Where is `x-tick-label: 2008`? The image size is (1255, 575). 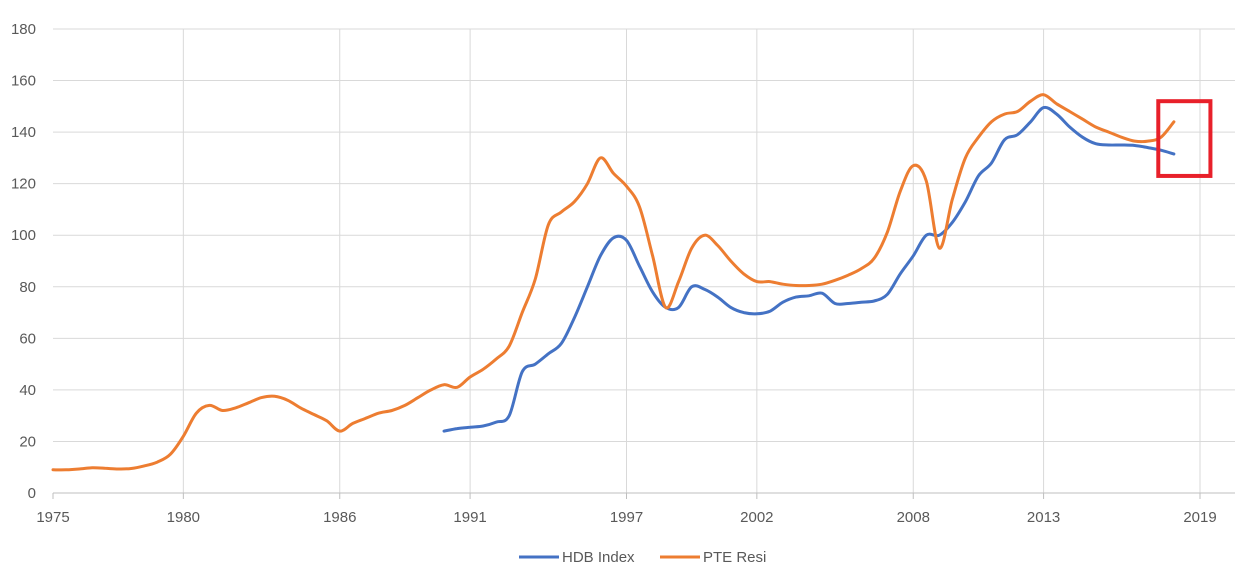 x-tick-label: 2008 is located at coordinates (913, 517).